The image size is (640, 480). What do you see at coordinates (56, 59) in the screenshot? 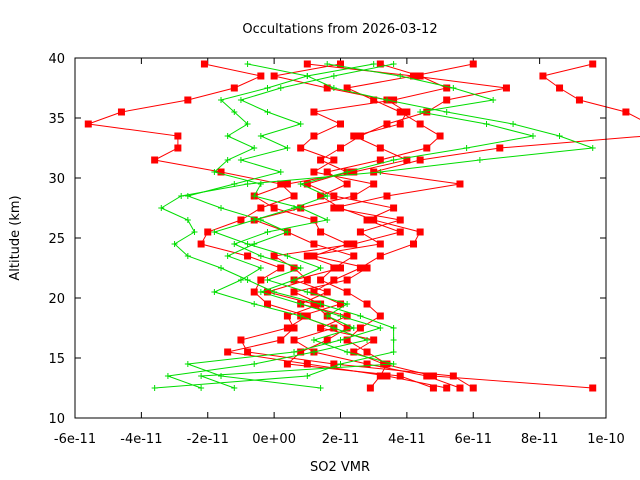
I see `y-tick-label: 40` at bounding box center [56, 59].